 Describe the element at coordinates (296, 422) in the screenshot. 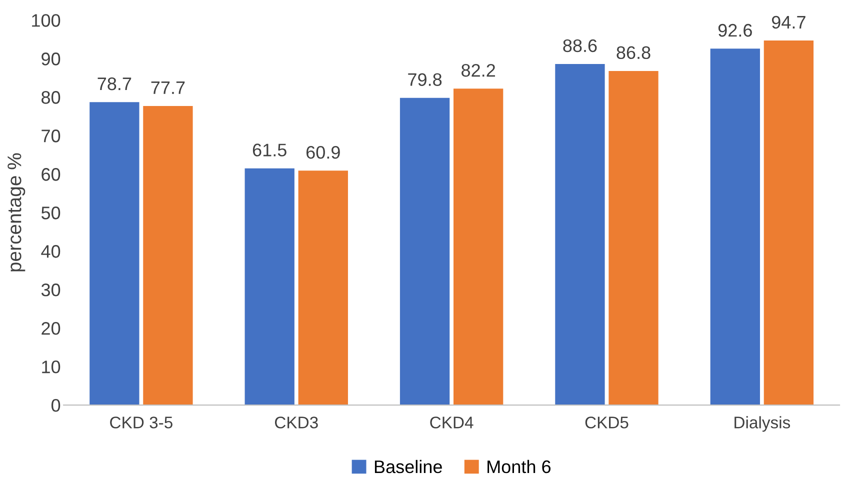

I see `x-tick-label: CKD3` at that location.